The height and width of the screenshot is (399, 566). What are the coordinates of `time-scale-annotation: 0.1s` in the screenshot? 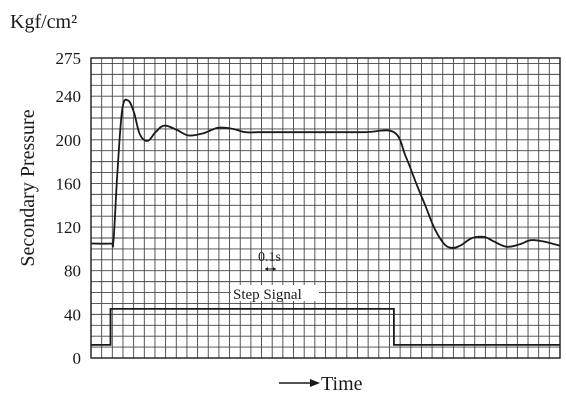 It's located at (269, 260).